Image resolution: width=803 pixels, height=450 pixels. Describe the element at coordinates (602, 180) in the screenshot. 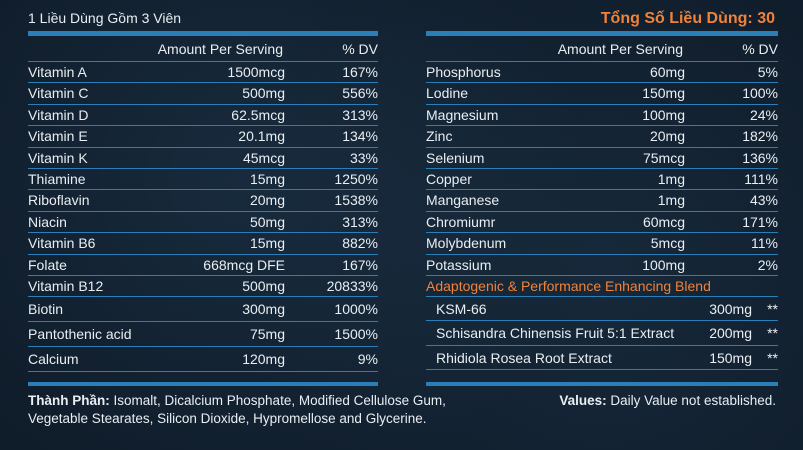

I see `table-row: Copper 1mg 111%` at that location.